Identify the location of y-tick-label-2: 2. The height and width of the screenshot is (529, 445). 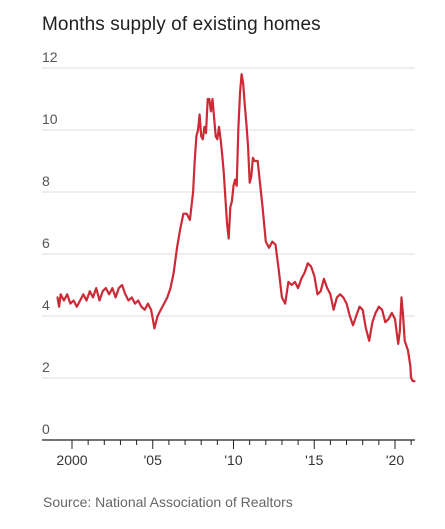
(46, 367).